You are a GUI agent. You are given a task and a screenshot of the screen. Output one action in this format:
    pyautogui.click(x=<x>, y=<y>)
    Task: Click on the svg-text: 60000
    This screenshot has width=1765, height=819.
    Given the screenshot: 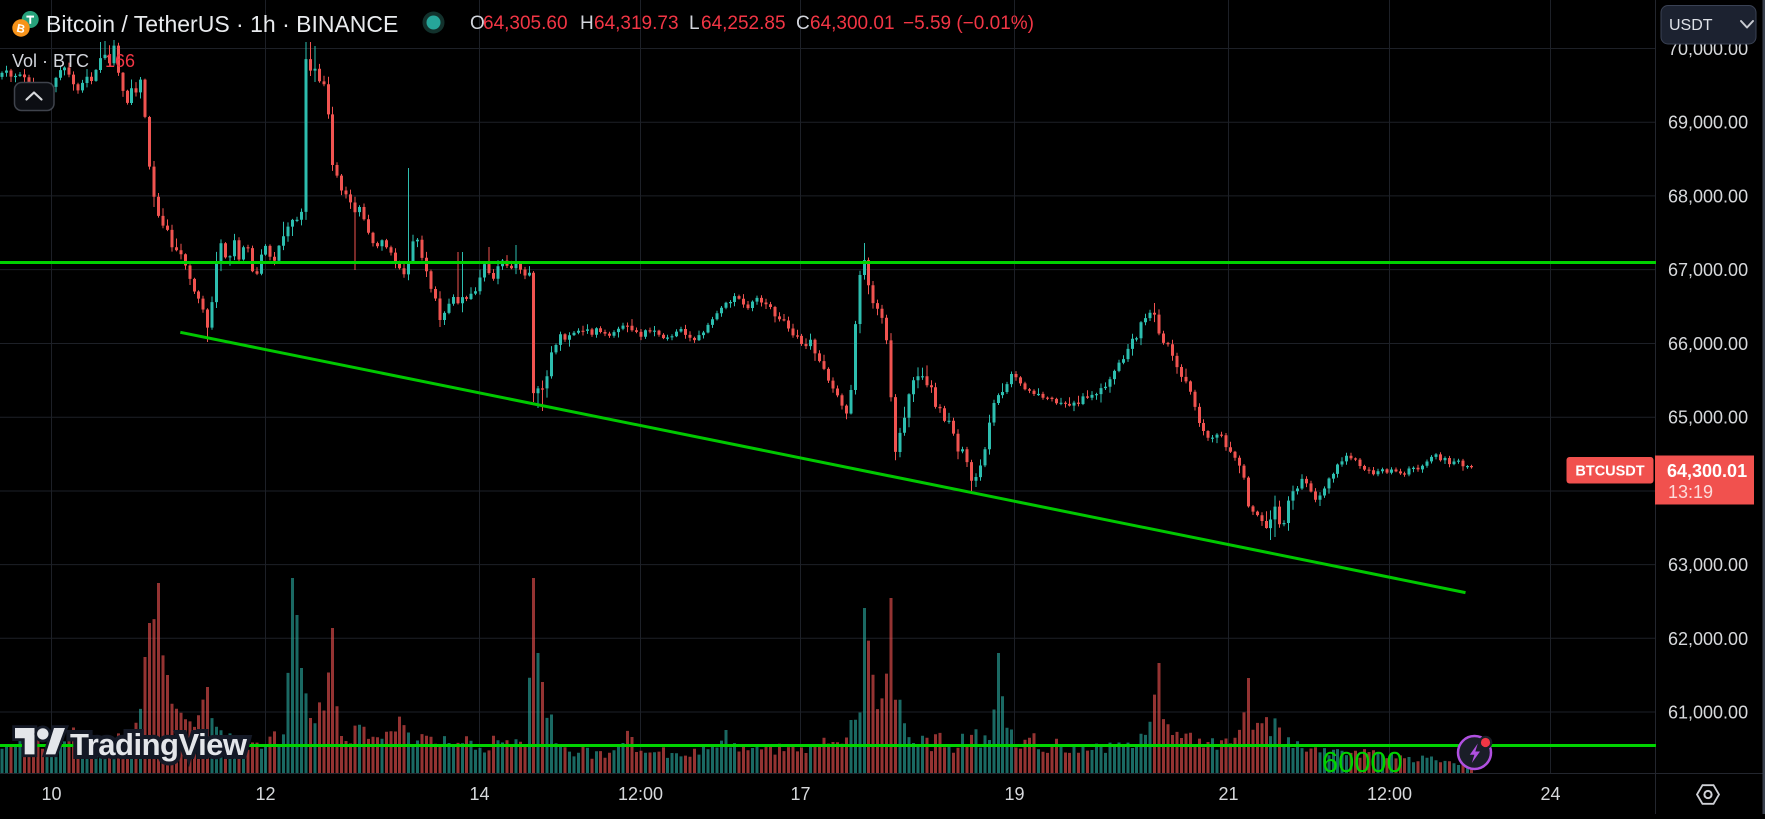 What is the action you would take?
    pyautogui.click(x=1362, y=763)
    